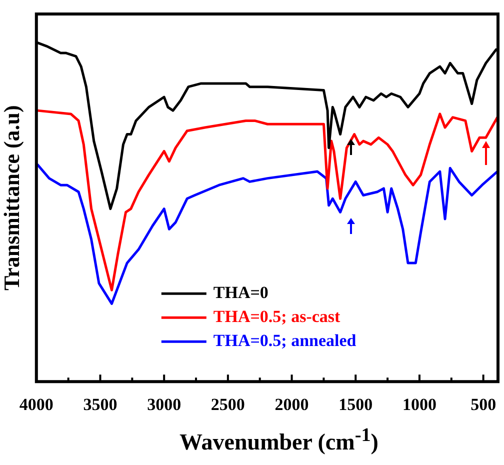  I want to click on x-axis-title: Wavenumber (cm$^{-1}$), so click(279, 440).